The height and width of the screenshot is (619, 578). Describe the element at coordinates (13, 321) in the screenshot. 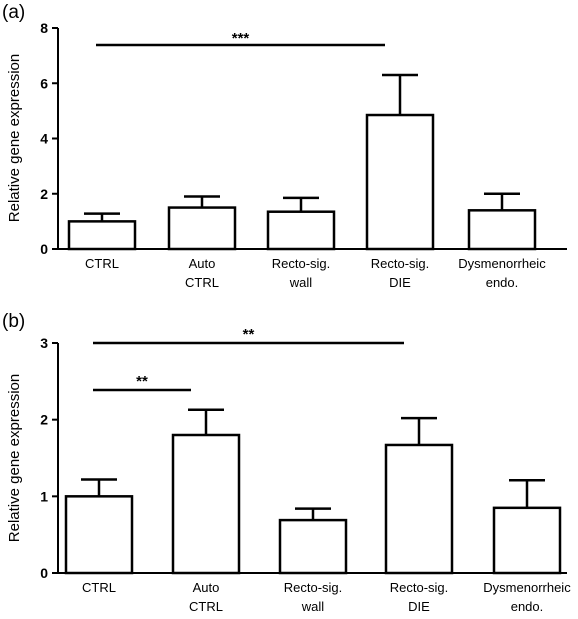

I see `panel-label: (b)` at that location.